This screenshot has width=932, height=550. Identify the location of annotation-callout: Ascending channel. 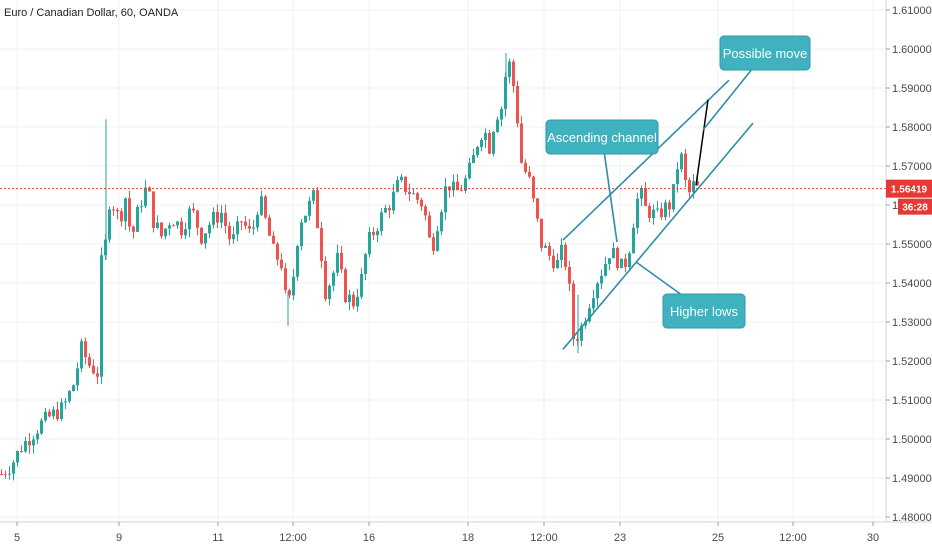
(602, 181).